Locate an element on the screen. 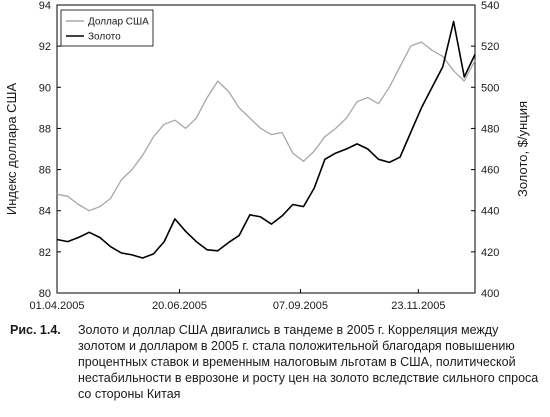 The height and width of the screenshot is (417, 550). legend: Доллар США Золото is located at coordinates (107, 28).